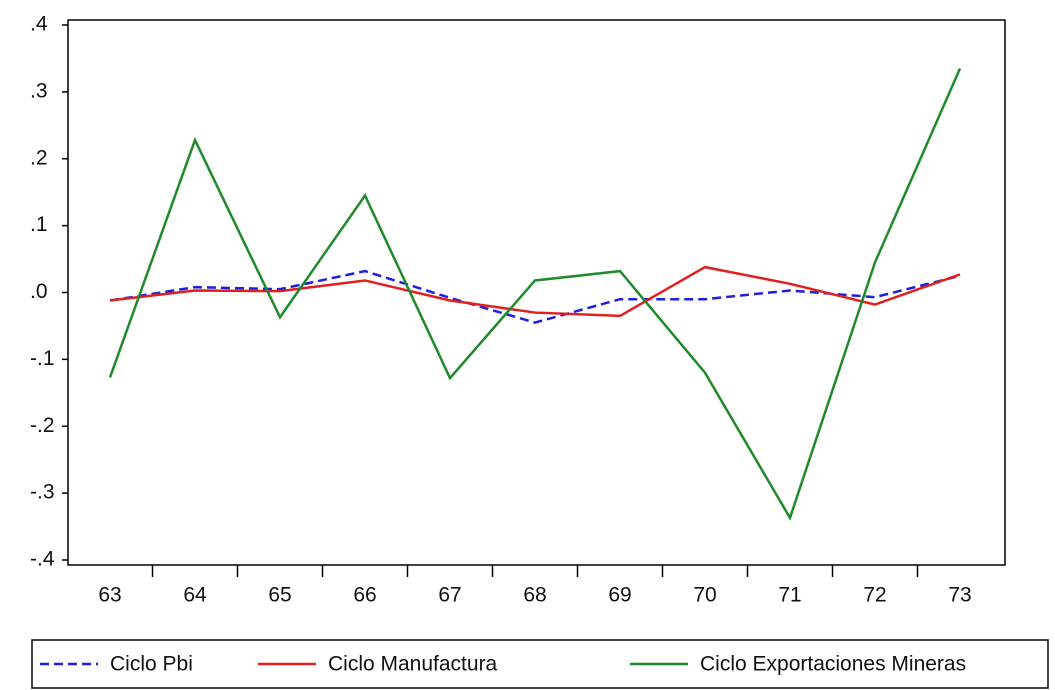  Describe the element at coordinates (195, 595) in the screenshot. I see `x-tick-label: 64` at that location.